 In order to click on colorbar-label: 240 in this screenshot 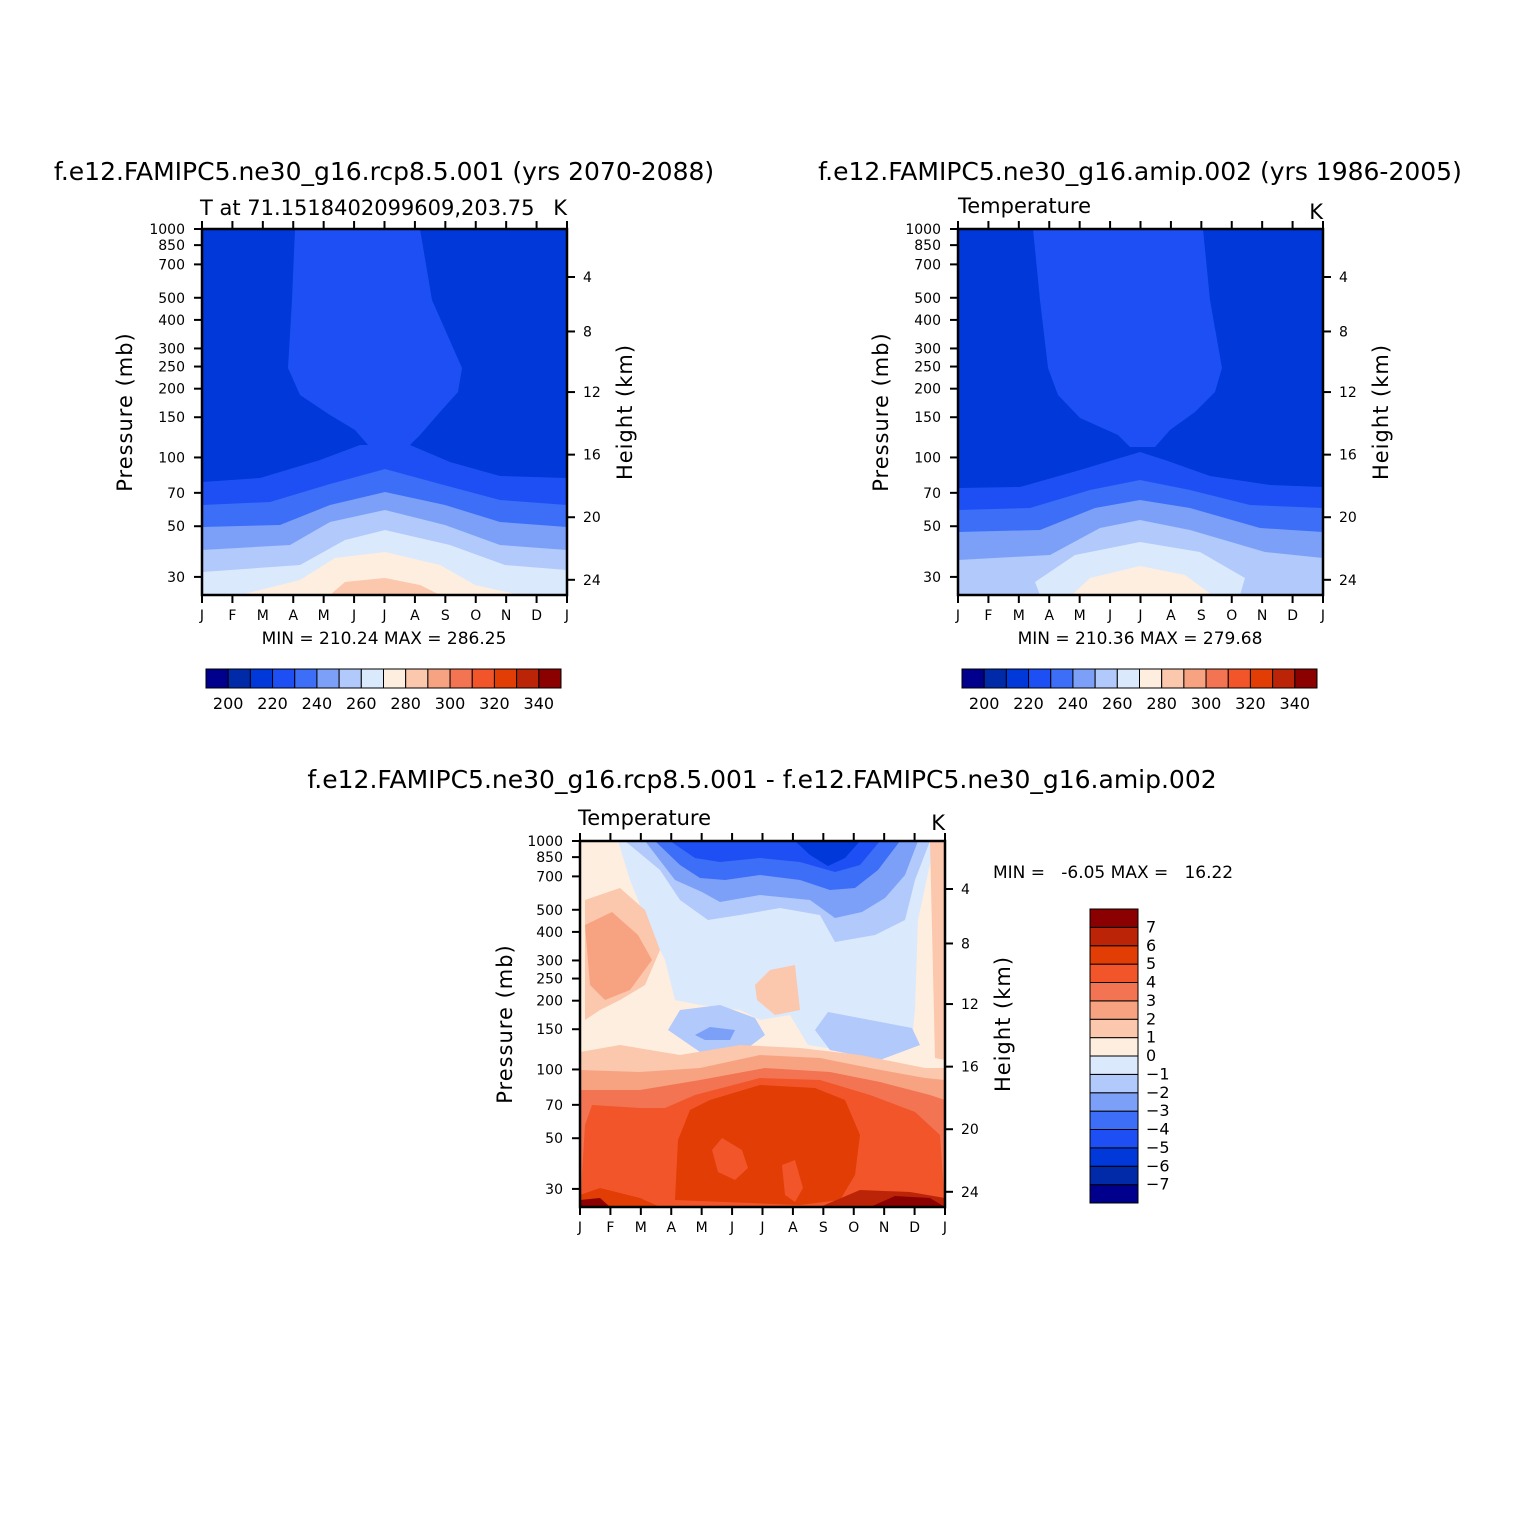, I will do `click(317, 703)`.